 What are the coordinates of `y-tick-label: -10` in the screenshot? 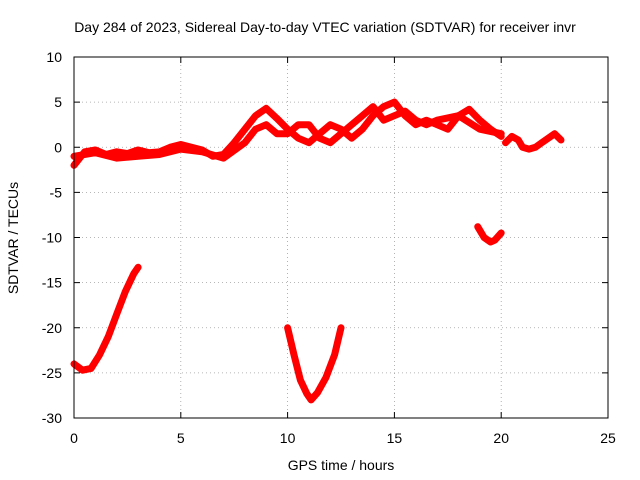 It's located at (52, 238).